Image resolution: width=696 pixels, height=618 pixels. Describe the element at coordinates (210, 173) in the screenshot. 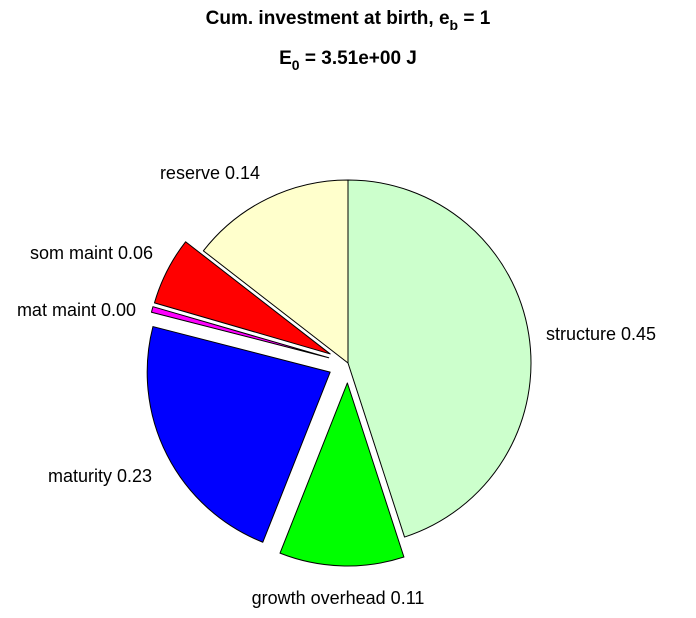

I see `slice-label-reserve: reserve 0.14` at that location.